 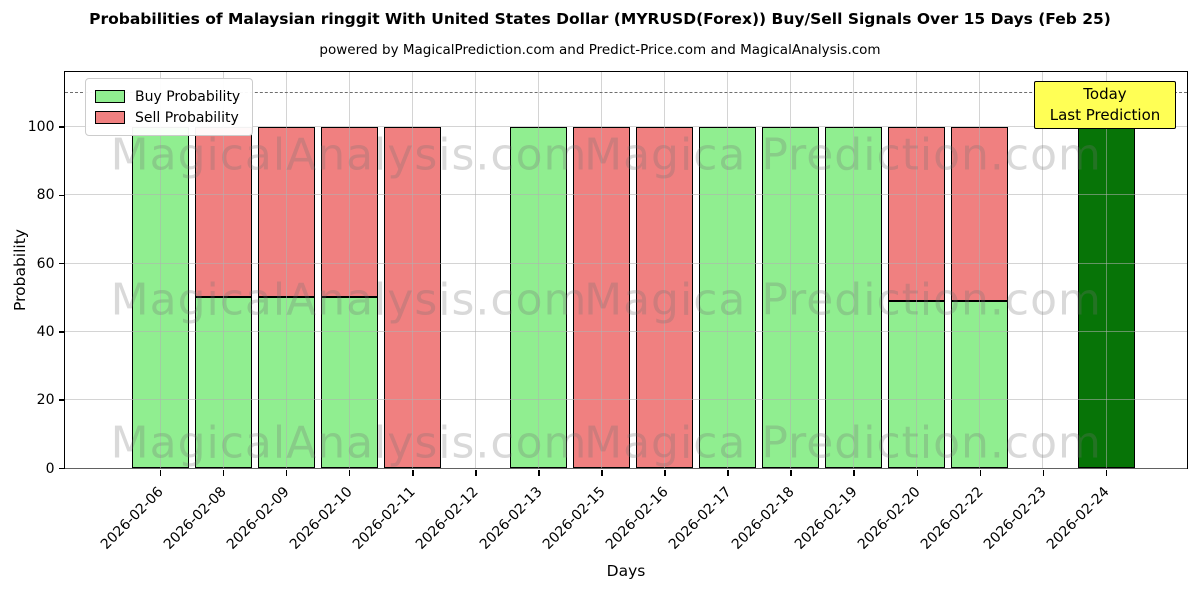 What do you see at coordinates (45, 263) in the screenshot?
I see `y-tick-label: 60` at bounding box center [45, 263].